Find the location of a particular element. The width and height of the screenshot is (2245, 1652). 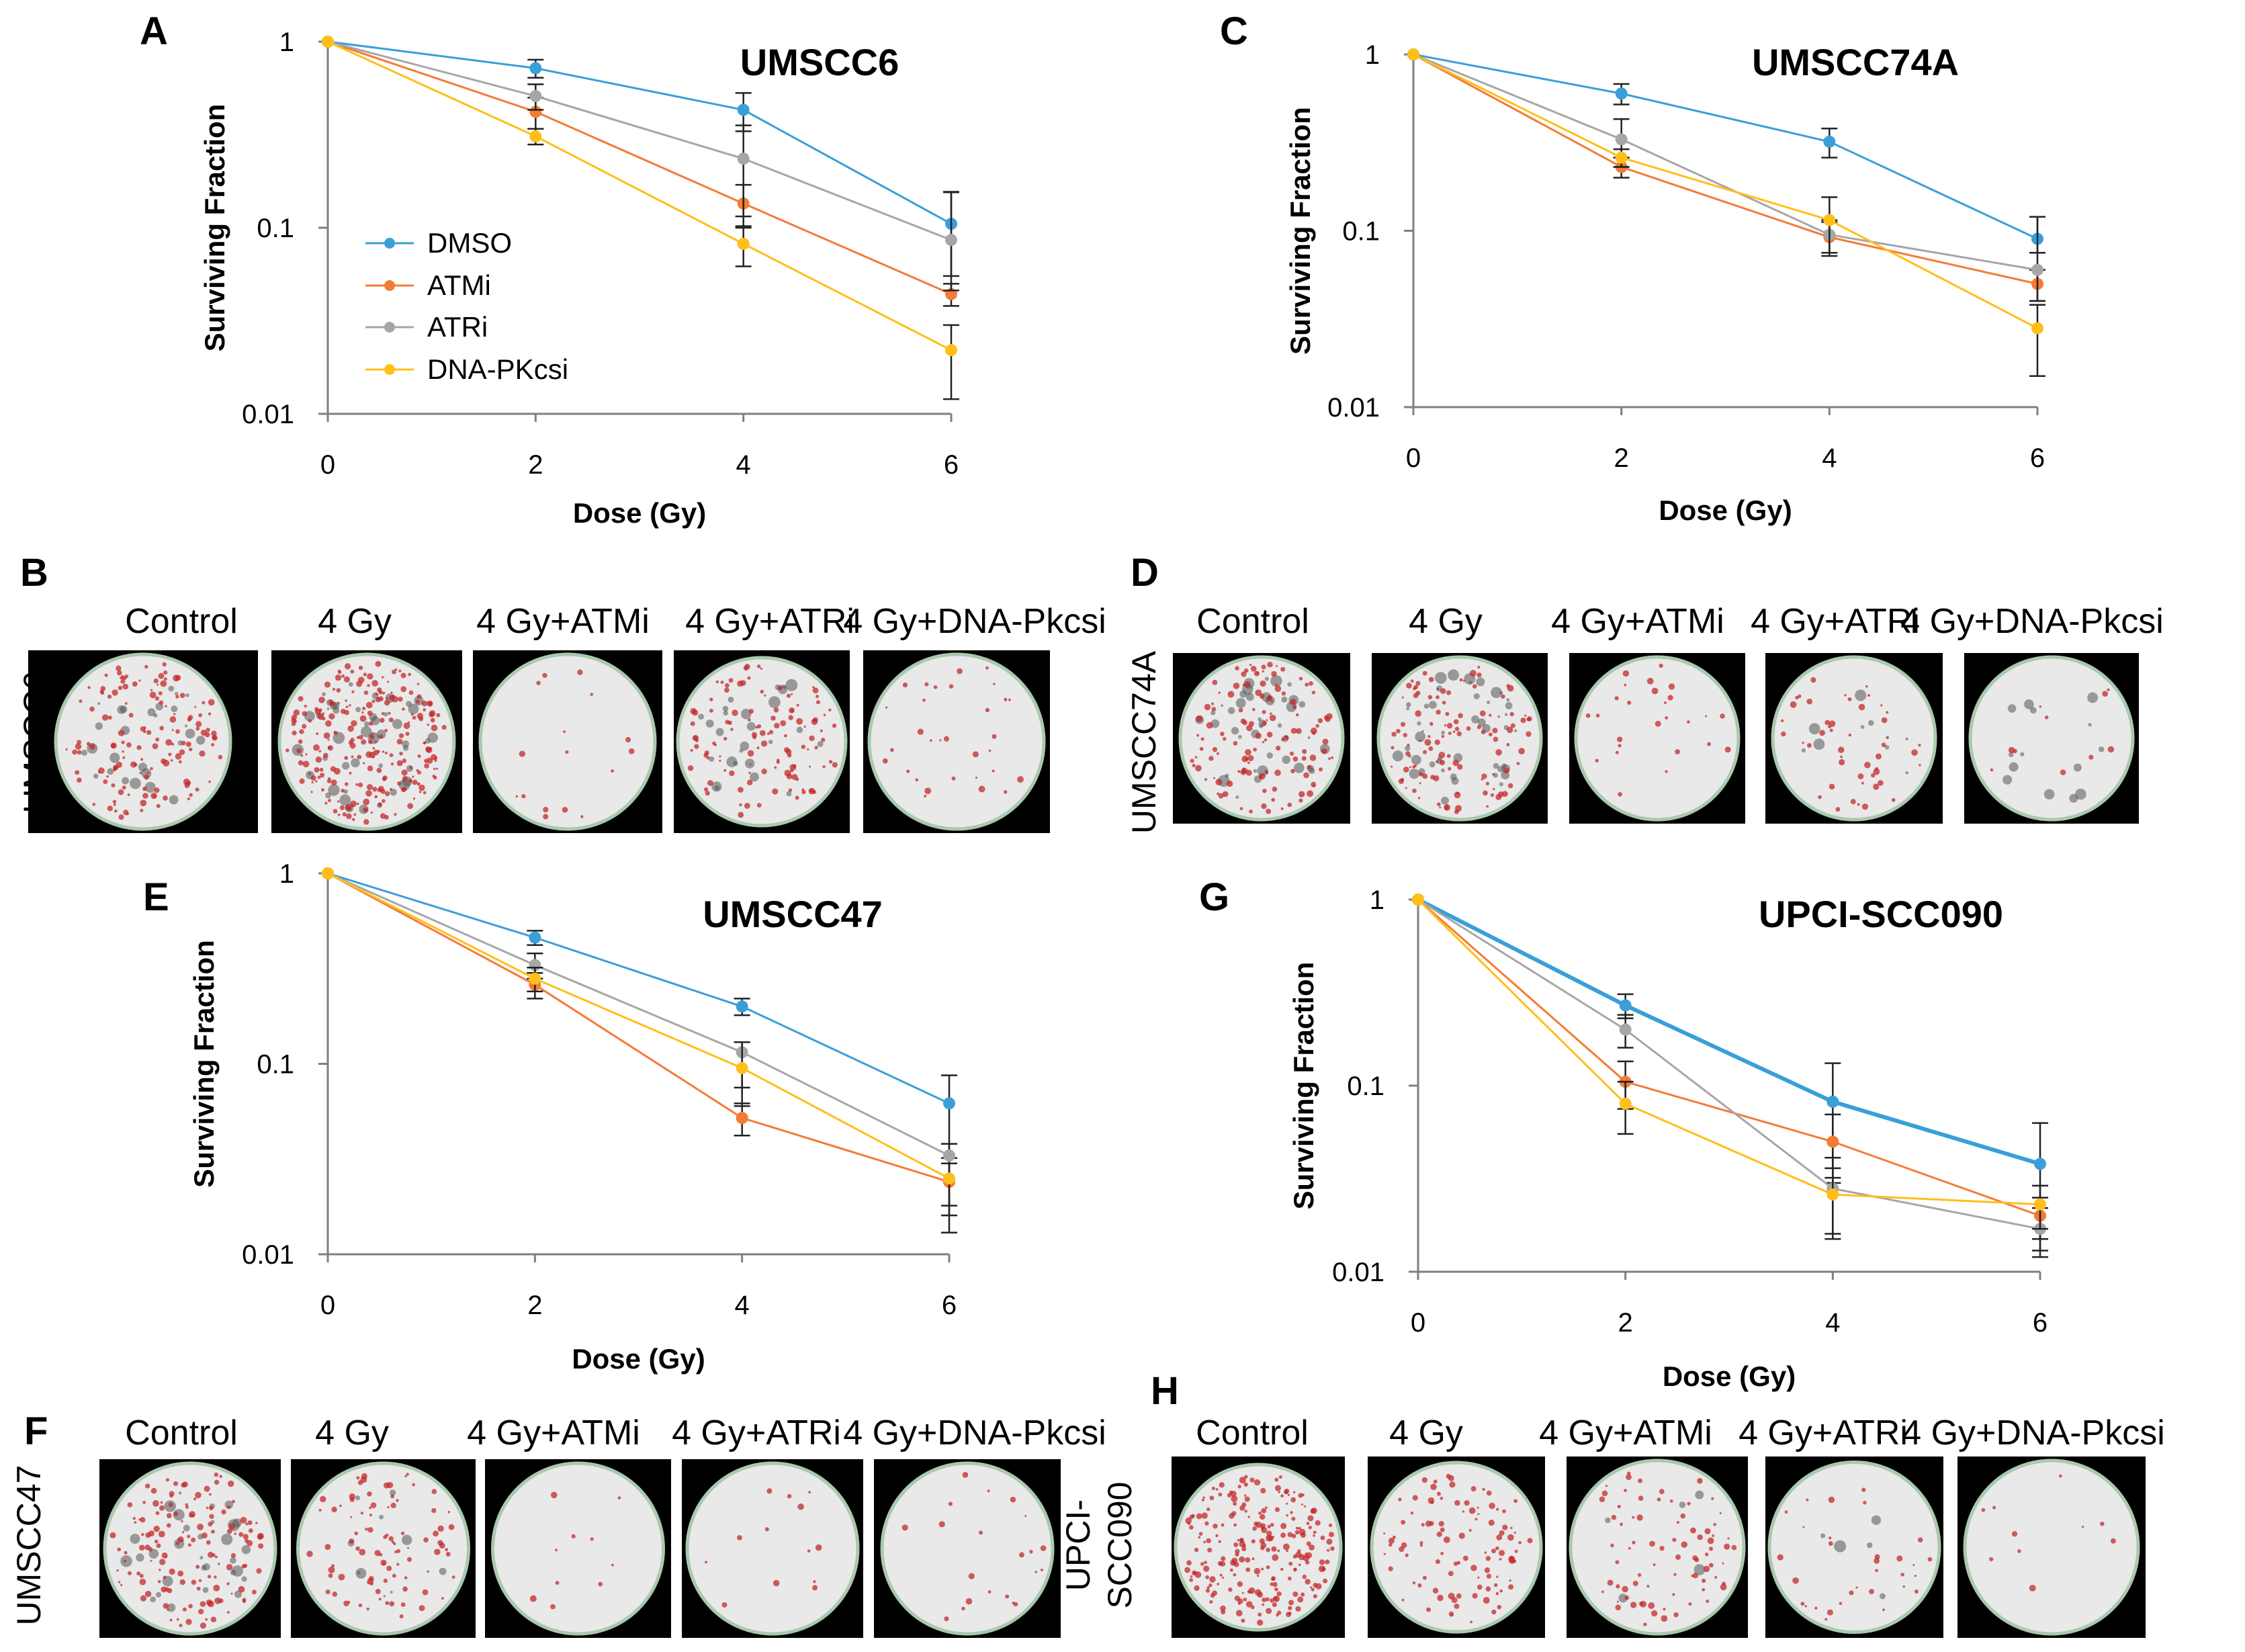

legend-label-dmso: DMSO is located at coordinates (470, 243).